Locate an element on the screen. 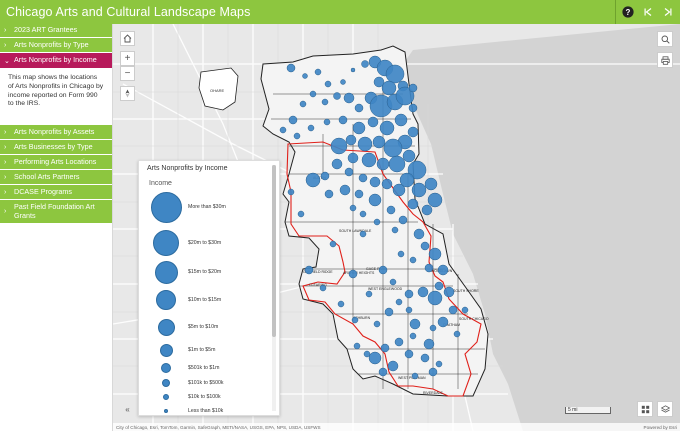  next-button is located at coordinates (668, 12).